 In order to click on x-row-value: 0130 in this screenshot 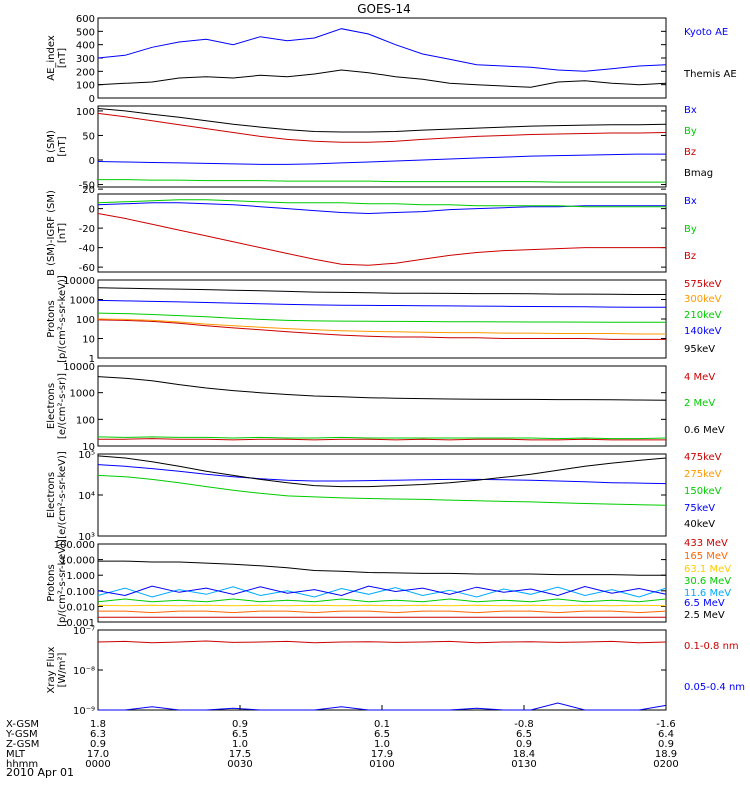, I will do `click(523, 764)`.